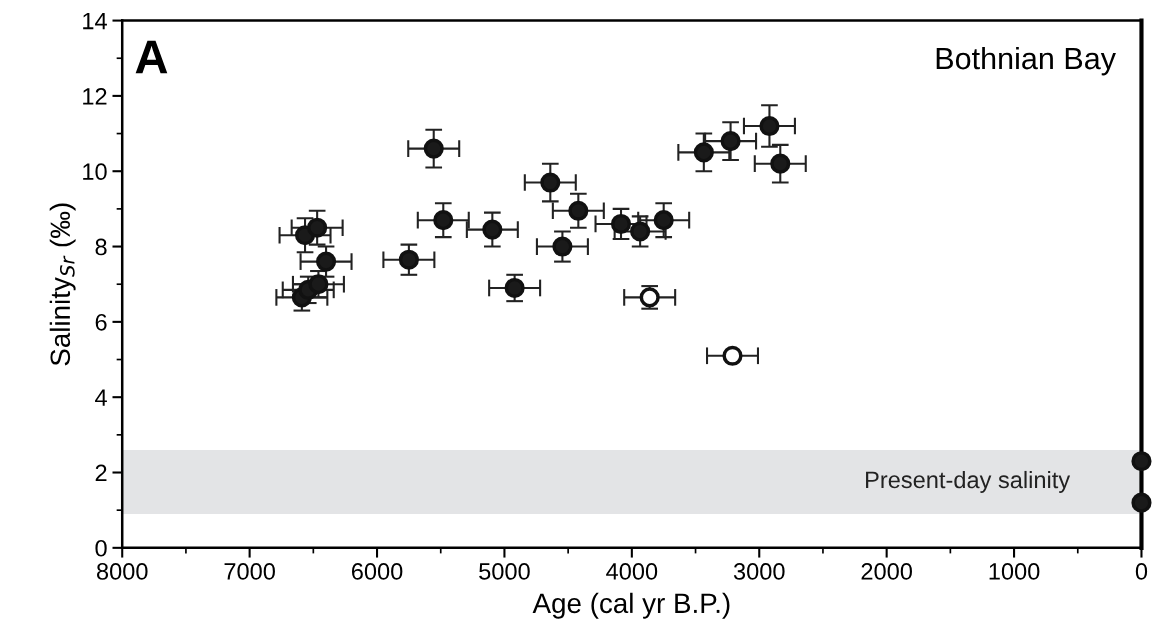  What do you see at coordinates (62, 284) in the screenshot?
I see `y-axis-title: Salinity$_{Sr}$ (‰)` at bounding box center [62, 284].